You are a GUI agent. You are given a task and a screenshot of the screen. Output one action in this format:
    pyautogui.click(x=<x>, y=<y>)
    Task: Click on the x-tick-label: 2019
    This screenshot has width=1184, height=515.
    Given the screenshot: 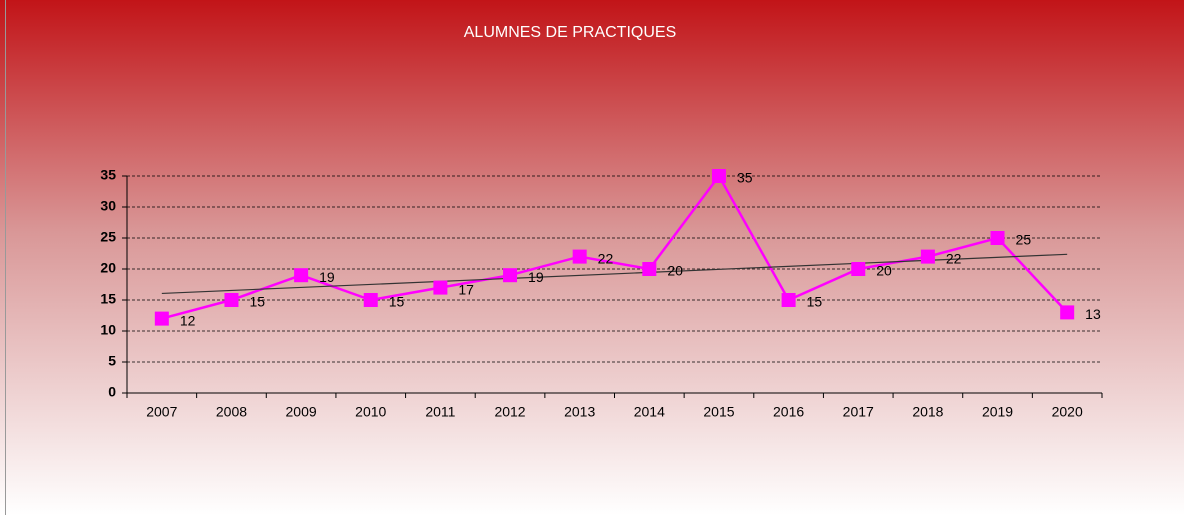 What is the action you would take?
    pyautogui.click(x=997, y=412)
    